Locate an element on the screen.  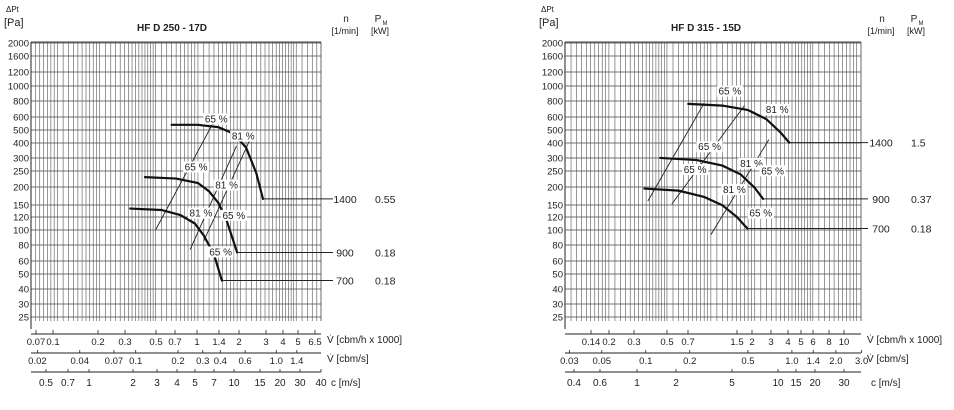
x2-tick-label: 0.02 is located at coordinates (37, 361).